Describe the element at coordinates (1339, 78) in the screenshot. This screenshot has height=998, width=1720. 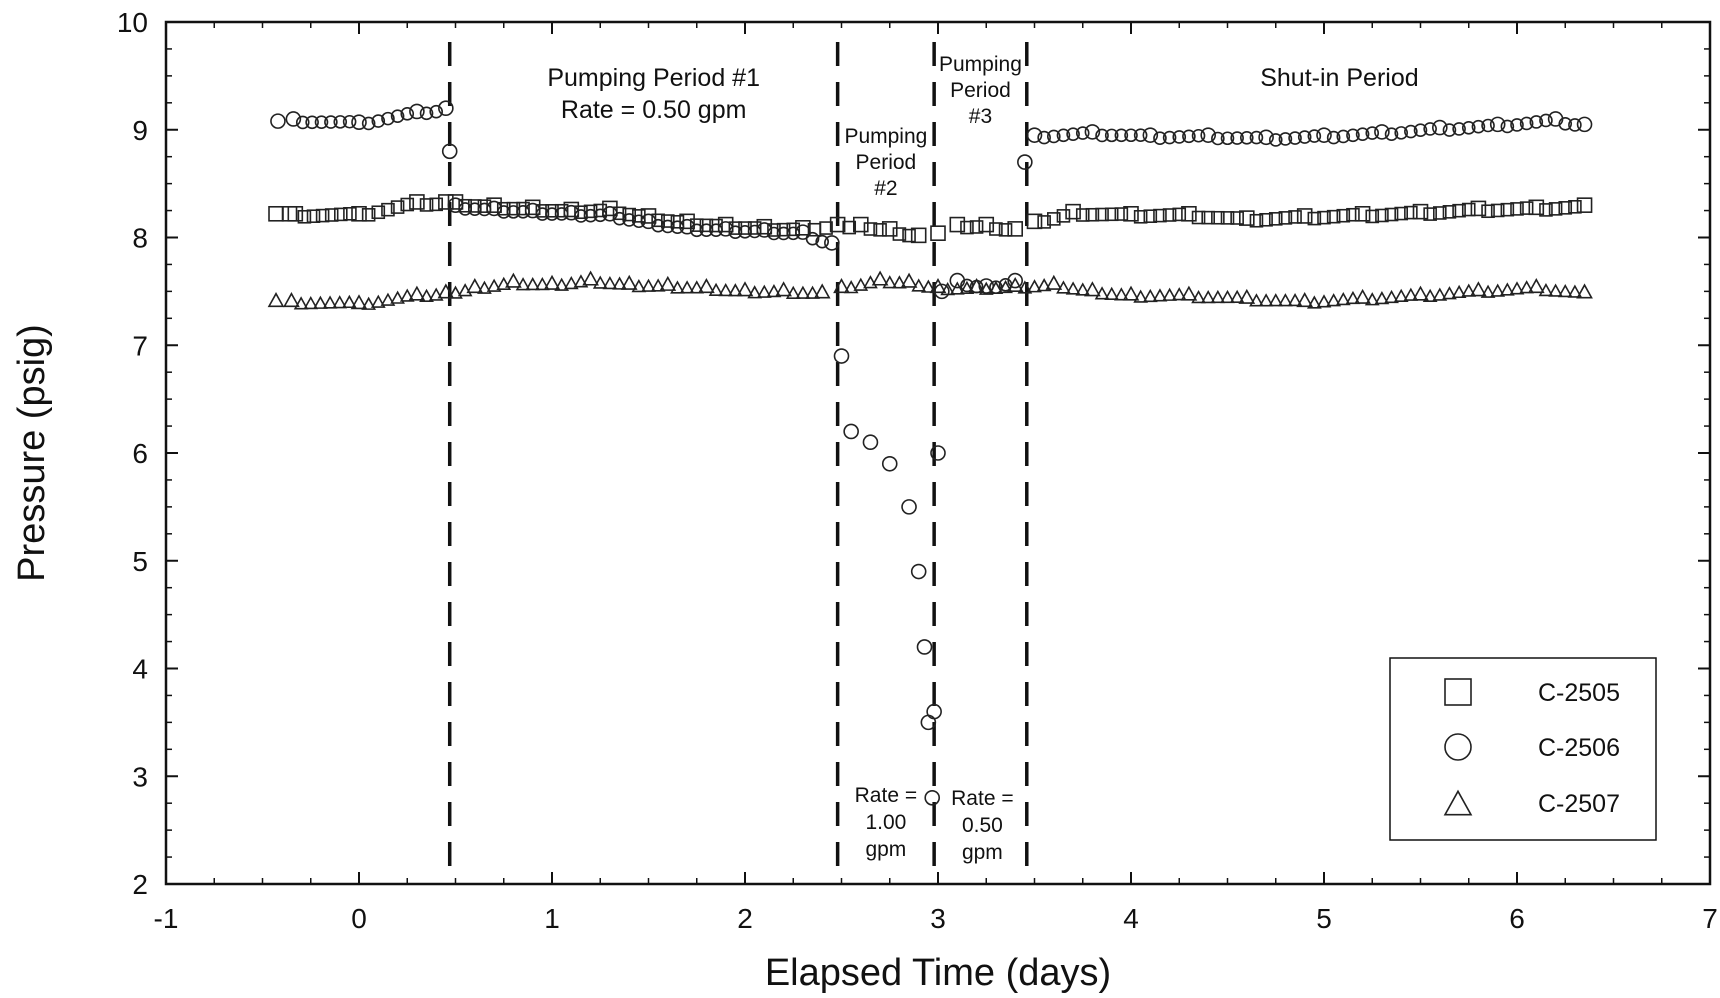
I see `annotation-shutin: Shut-in Period` at that location.